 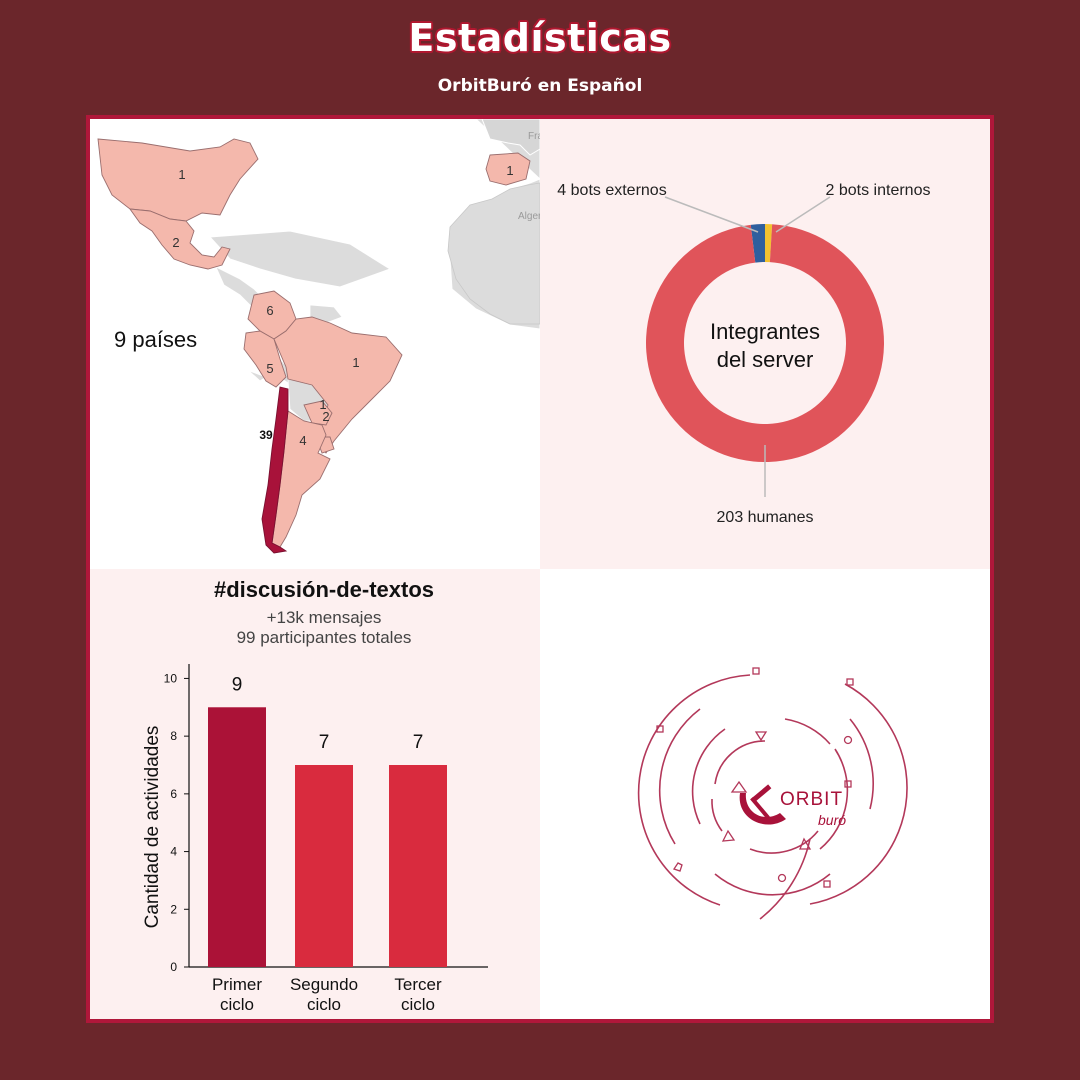 What do you see at coordinates (266, 435) in the screenshot?
I see `marker-chile: 39` at bounding box center [266, 435].